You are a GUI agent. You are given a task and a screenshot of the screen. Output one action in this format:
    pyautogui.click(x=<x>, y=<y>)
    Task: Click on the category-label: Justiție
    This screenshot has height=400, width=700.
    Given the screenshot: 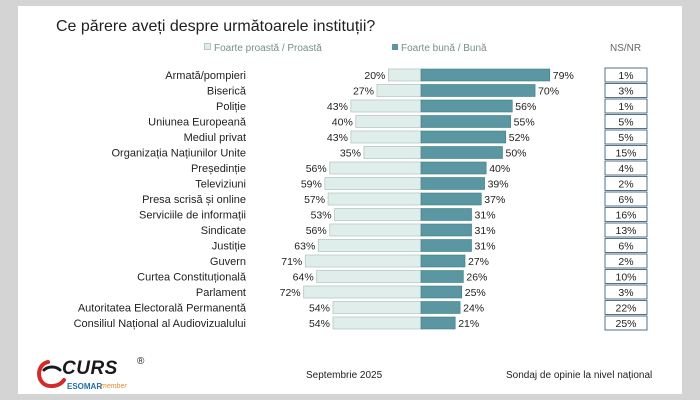 What is the action you would take?
    pyautogui.click(x=229, y=247)
    